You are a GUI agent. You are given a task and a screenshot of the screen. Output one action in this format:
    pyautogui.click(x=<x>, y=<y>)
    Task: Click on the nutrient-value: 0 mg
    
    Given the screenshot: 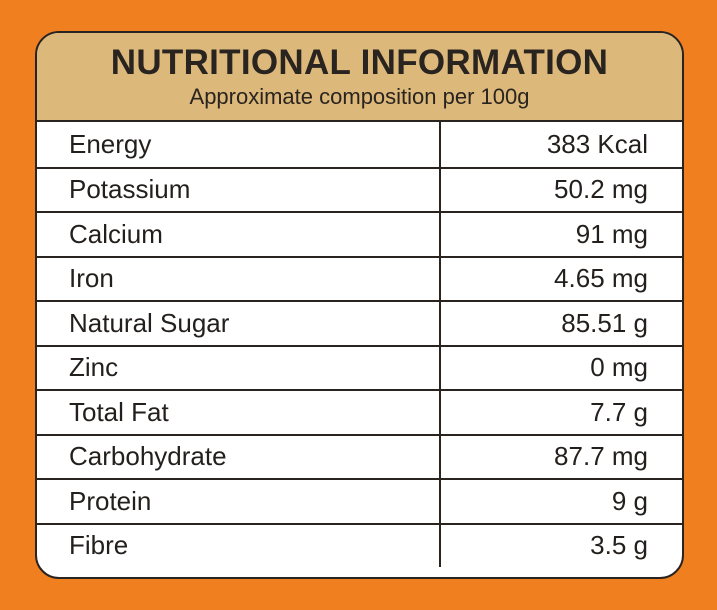 What is the action you would take?
    pyautogui.click(x=619, y=367)
    